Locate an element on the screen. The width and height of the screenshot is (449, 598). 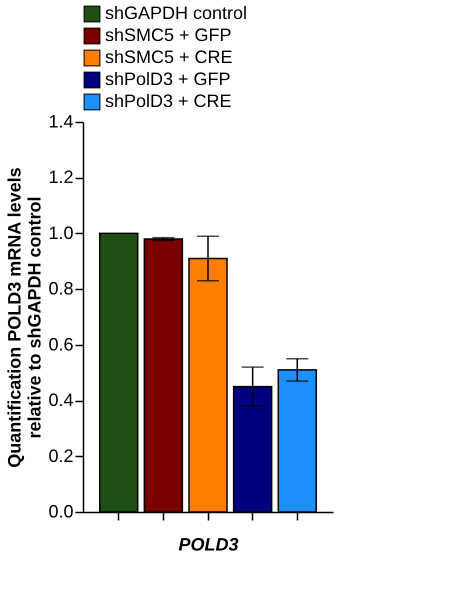
legend-label: shPolD3 + CRE is located at coordinates (168, 101).